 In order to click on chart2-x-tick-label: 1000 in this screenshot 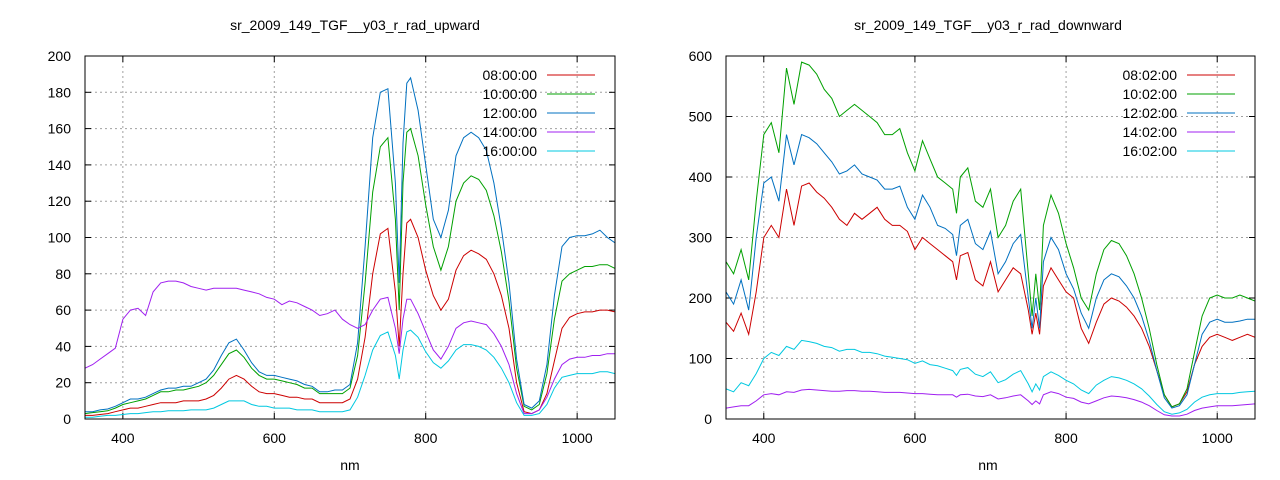, I will do `click(1217, 438)`.